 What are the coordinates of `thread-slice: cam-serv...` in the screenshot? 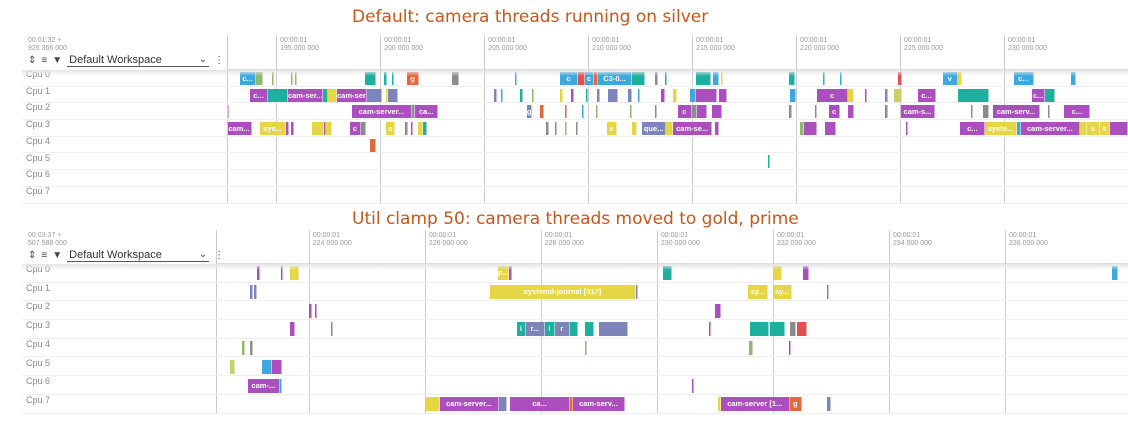 It's located at (1017, 112).